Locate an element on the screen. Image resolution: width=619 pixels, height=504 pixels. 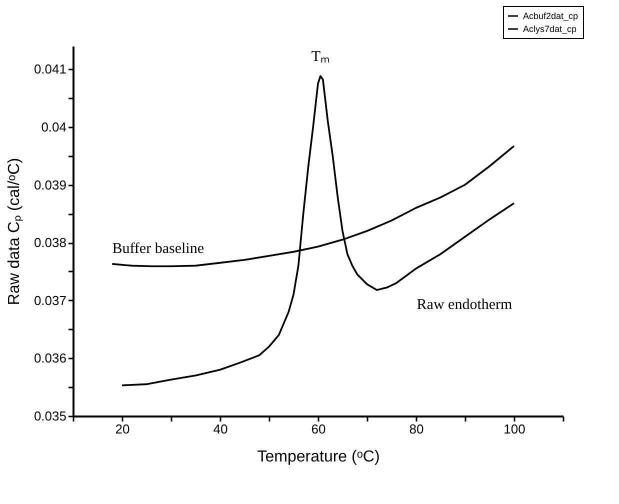
x-tick-label: 60 is located at coordinates (318, 429).